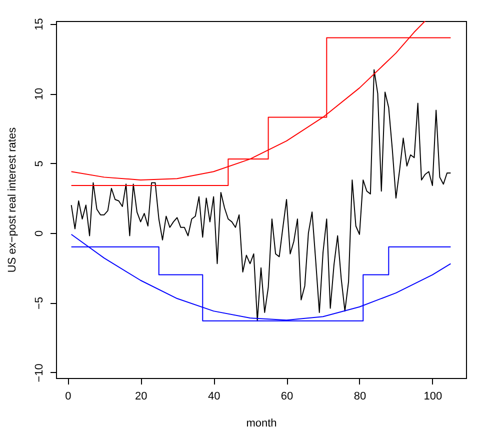 This screenshot has height=441, width=486. I want to click on y-tick-label: −10, so click(40, 373).